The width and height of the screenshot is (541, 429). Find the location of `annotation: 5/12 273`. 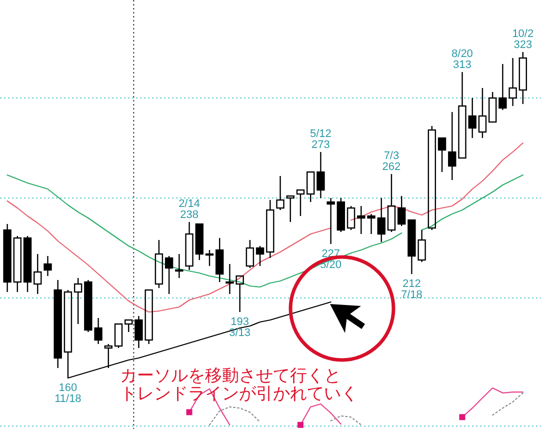

annotation: 5/12 273 is located at coordinates (321, 139).